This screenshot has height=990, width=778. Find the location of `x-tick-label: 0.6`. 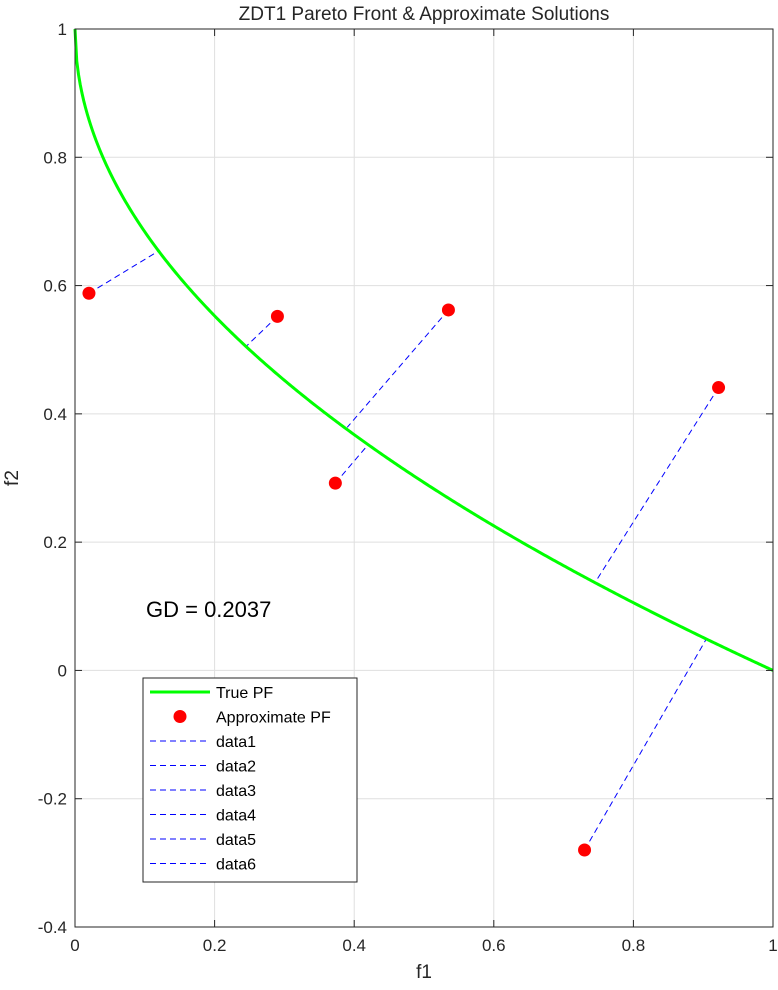

x-tick-label: 0.6 is located at coordinates (494, 945).